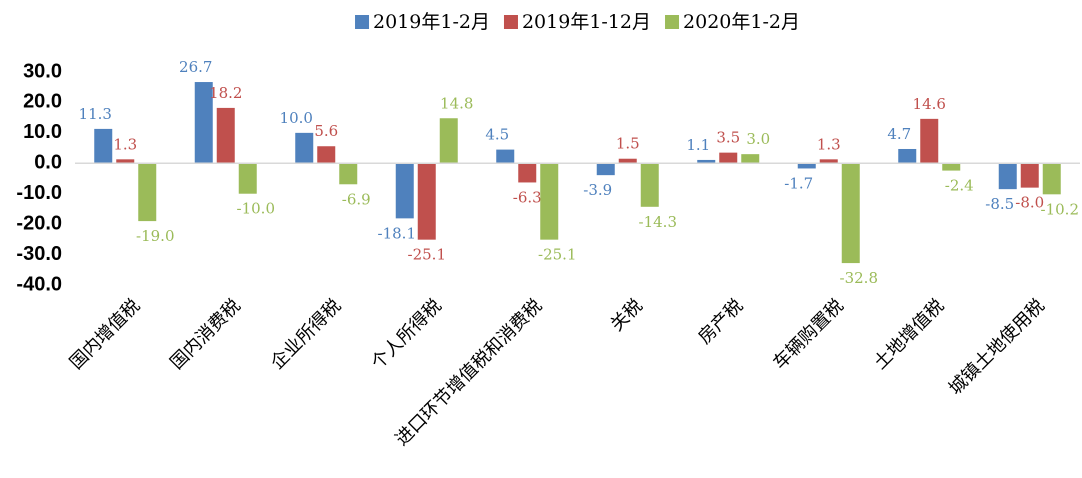 This screenshot has width=1082, height=478. What do you see at coordinates (225, 93) in the screenshot?
I see `value-label: 18.2` at bounding box center [225, 93].